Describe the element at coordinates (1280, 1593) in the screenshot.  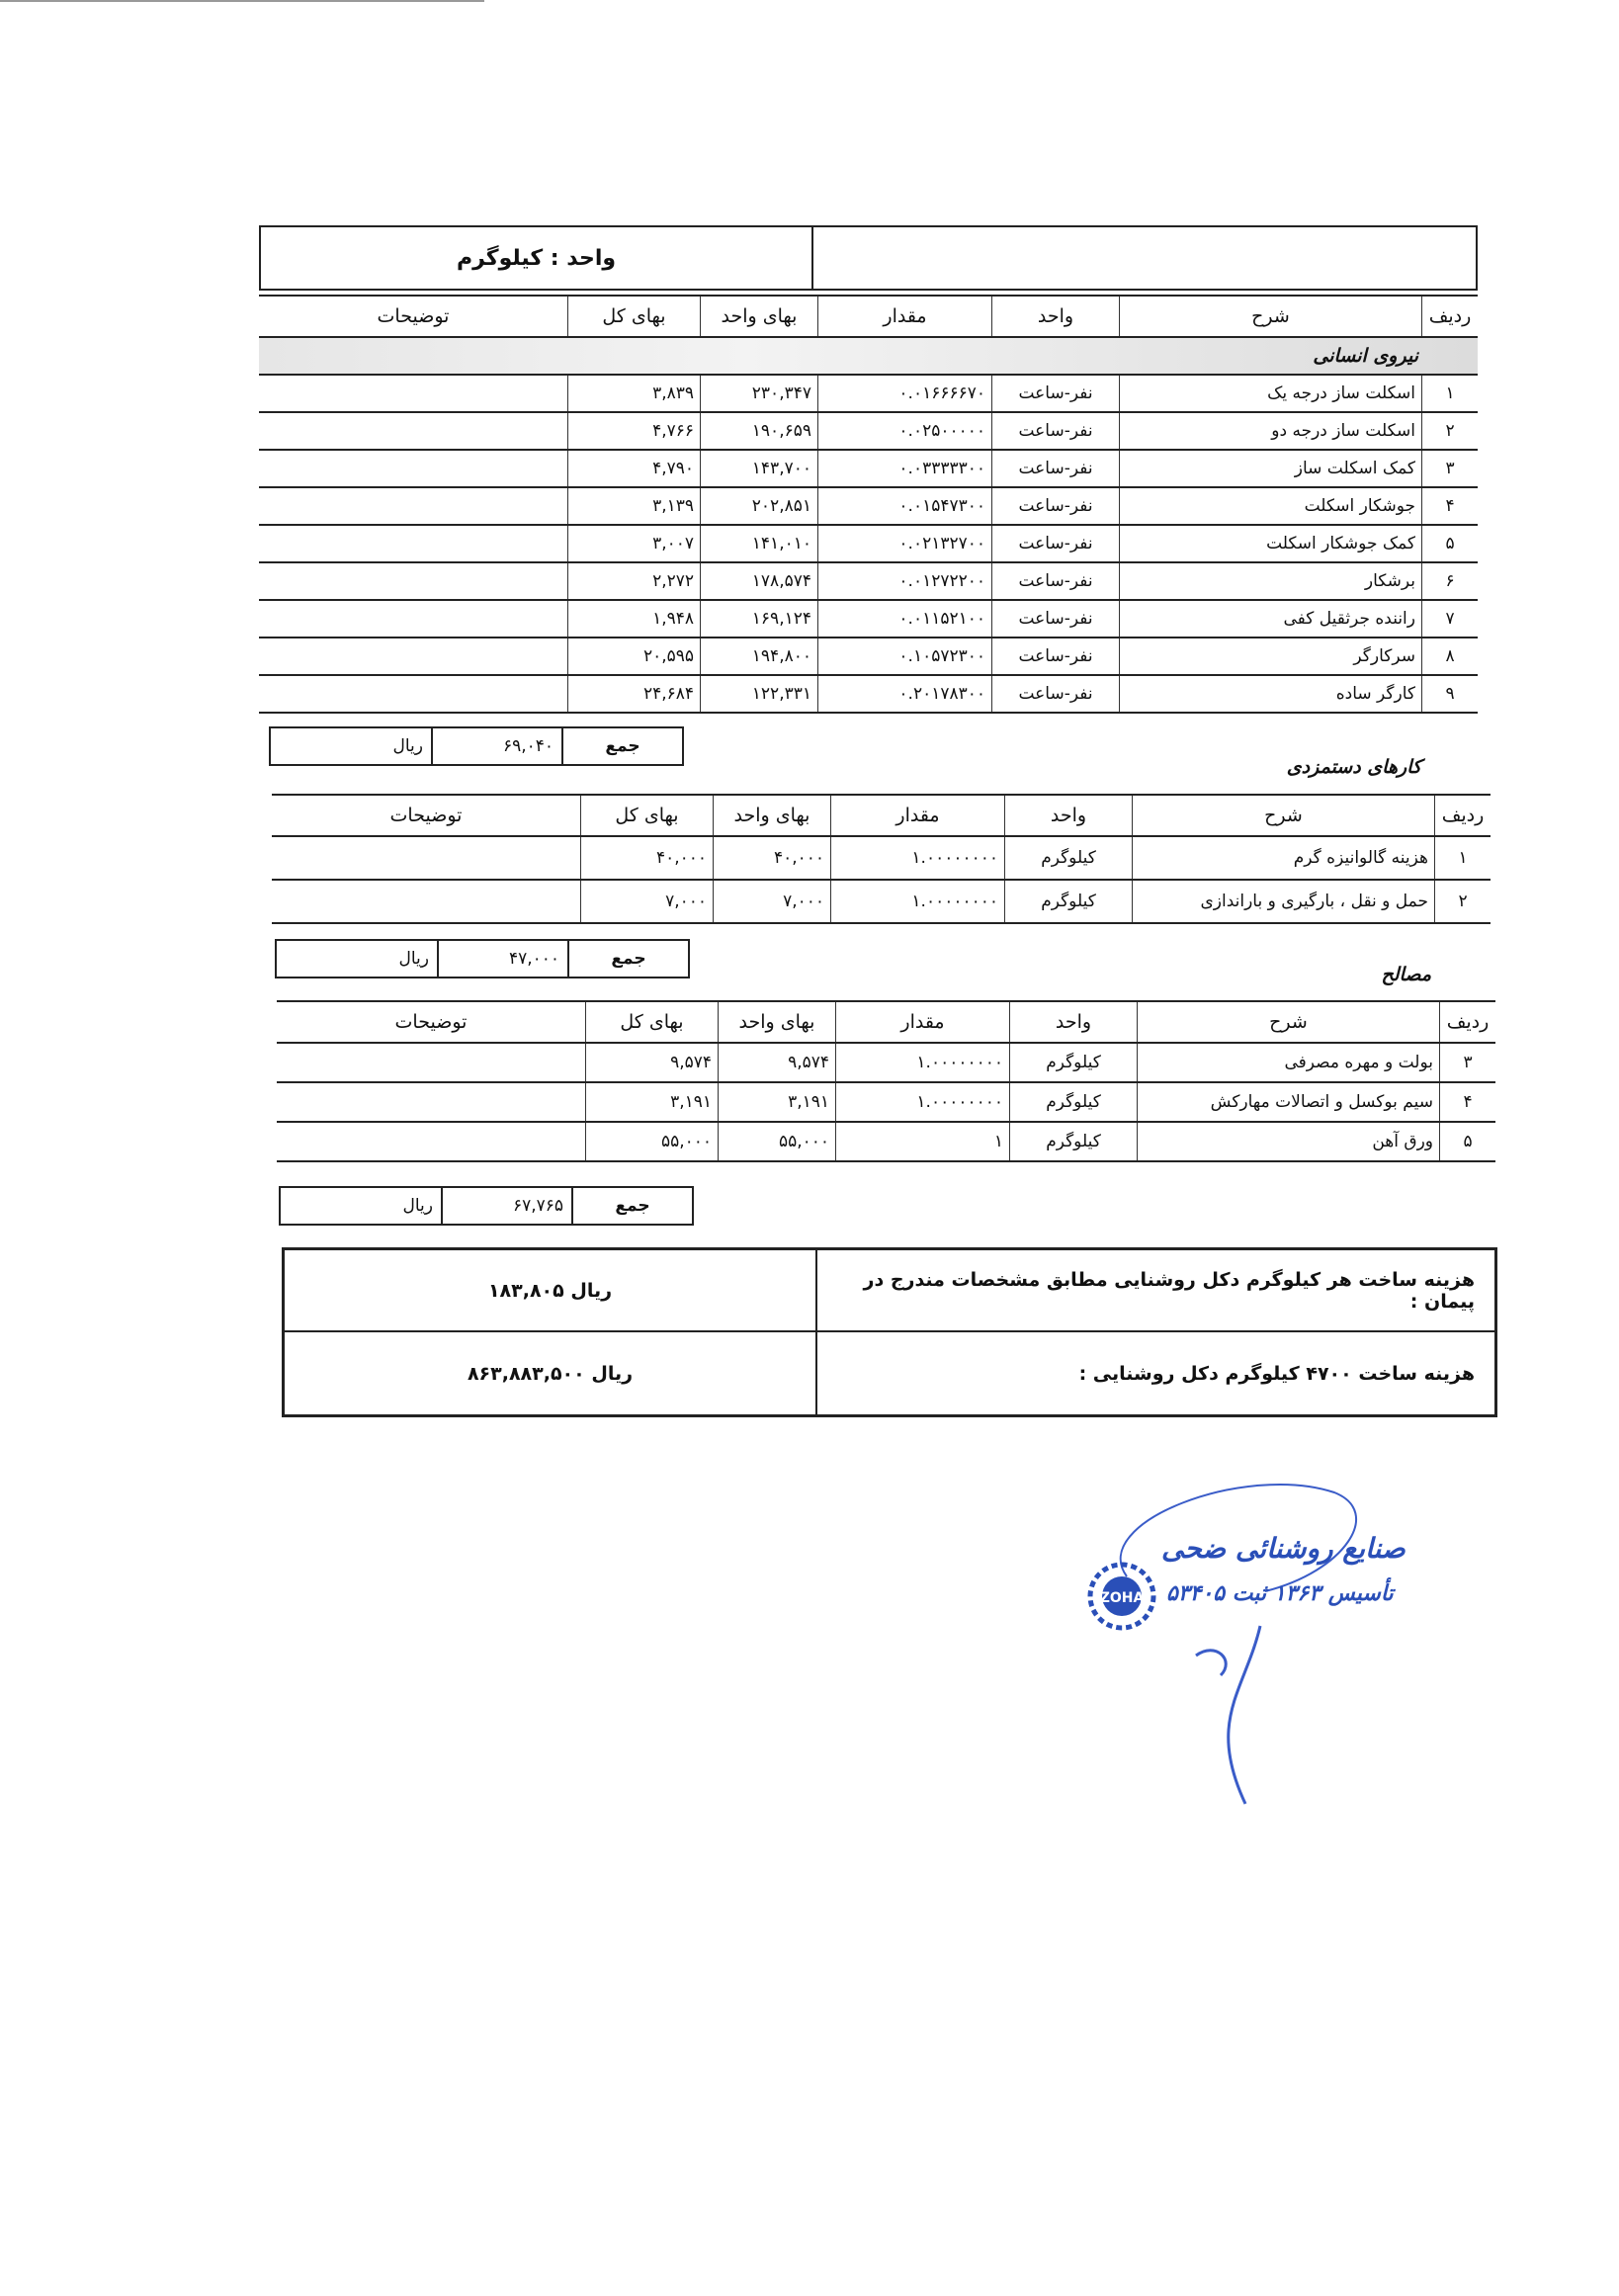
I see `stamp-registration: تأسیس ۱۳۶۳ ثبت ۵۳۴۰۵` at that location.